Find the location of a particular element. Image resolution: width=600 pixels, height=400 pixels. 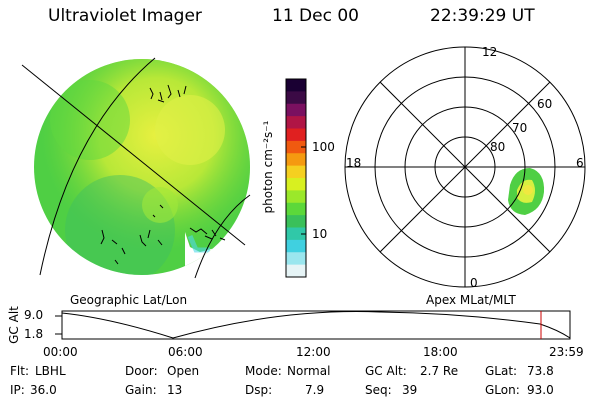

door-value: Open is located at coordinates (183, 371).